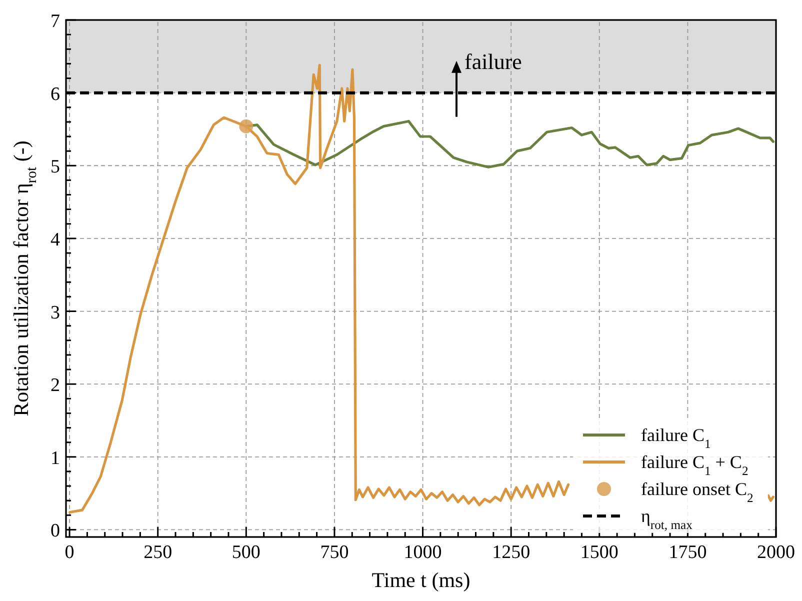 This screenshot has height=601, width=802. I want to click on y-tick-label: 7, so click(55, 21).